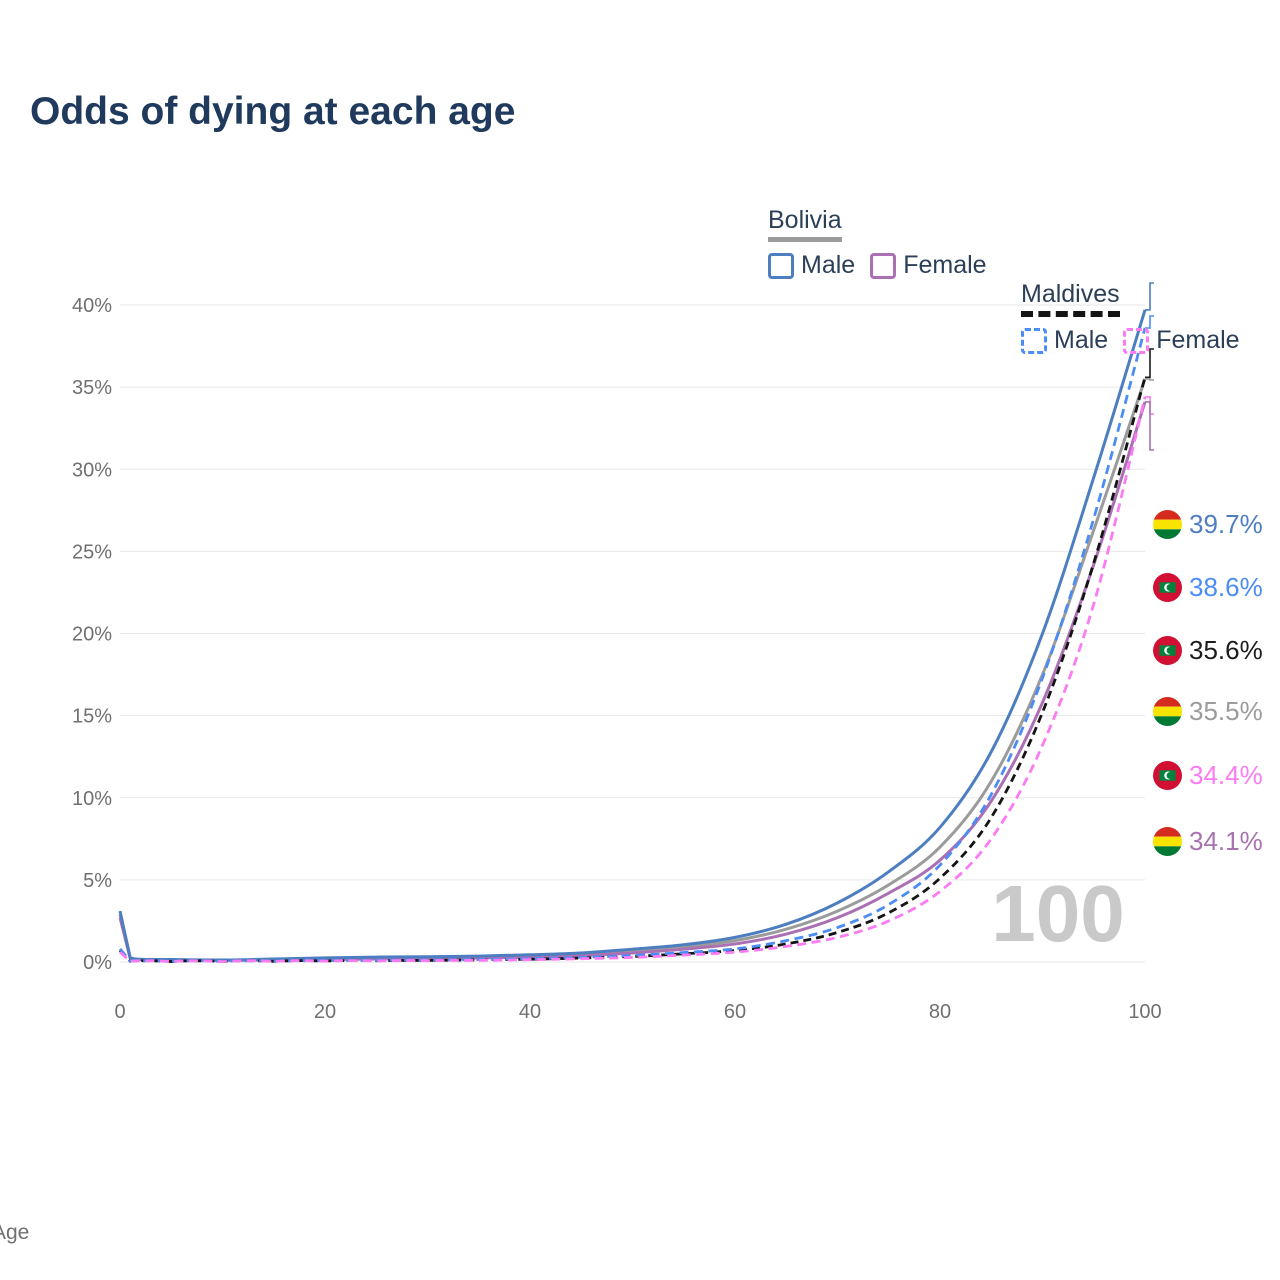 The height and width of the screenshot is (1280, 1280). I want to click on legend-swatch-bolivia-female, so click(883, 265).